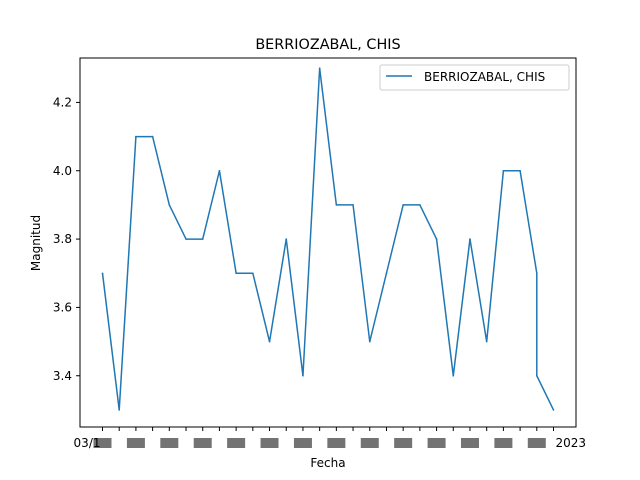 This screenshot has width=640, height=480. What do you see at coordinates (36, 243) in the screenshot?
I see `y-axis-label: Magnitud` at bounding box center [36, 243].